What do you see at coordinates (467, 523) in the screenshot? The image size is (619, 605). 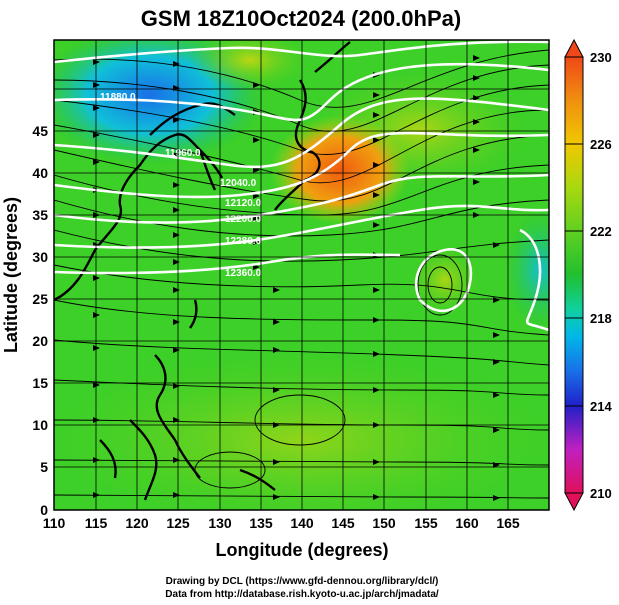 I see `x-tick-label: 160` at bounding box center [467, 523].